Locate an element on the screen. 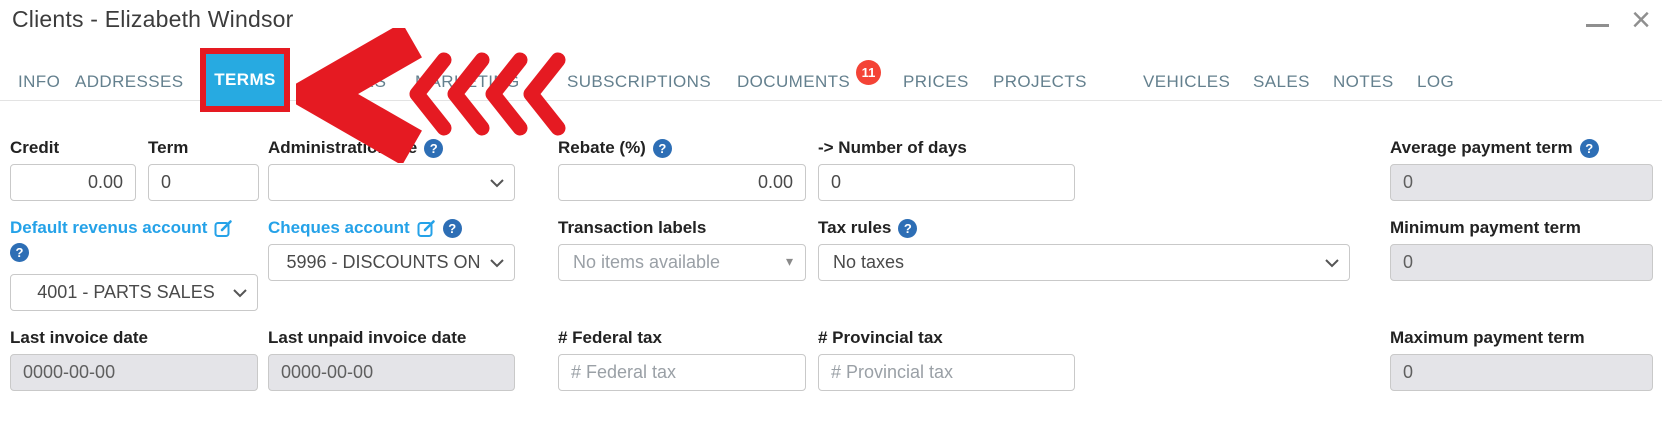  window-title: Clients - Elizabeth Windsor is located at coordinates (153, 19).